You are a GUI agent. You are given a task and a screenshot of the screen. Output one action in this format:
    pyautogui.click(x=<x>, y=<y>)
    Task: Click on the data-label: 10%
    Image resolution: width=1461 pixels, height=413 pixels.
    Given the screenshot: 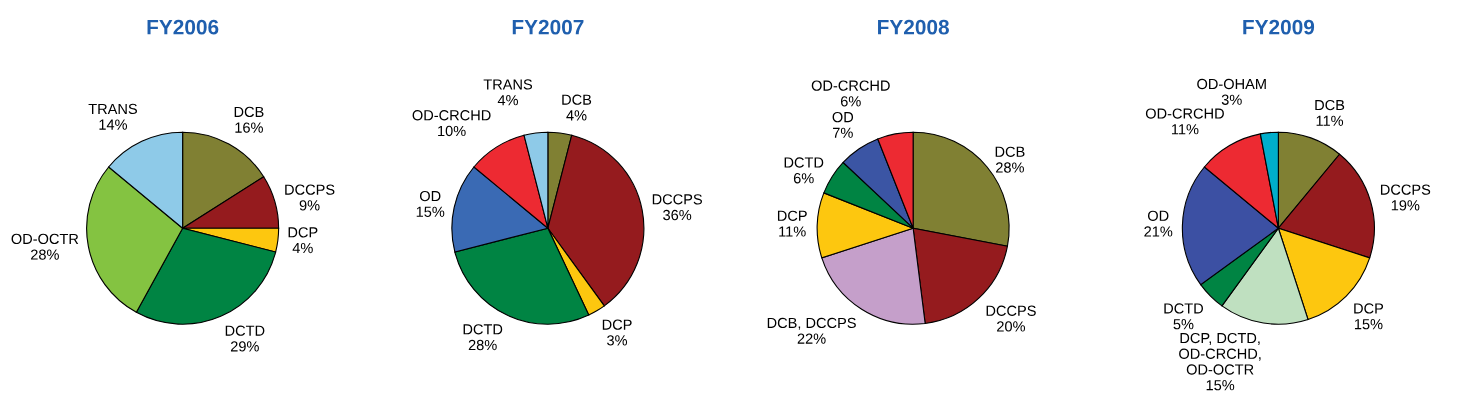 What is the action you would take?
    pyautogui.click(x=452, y=131)
    